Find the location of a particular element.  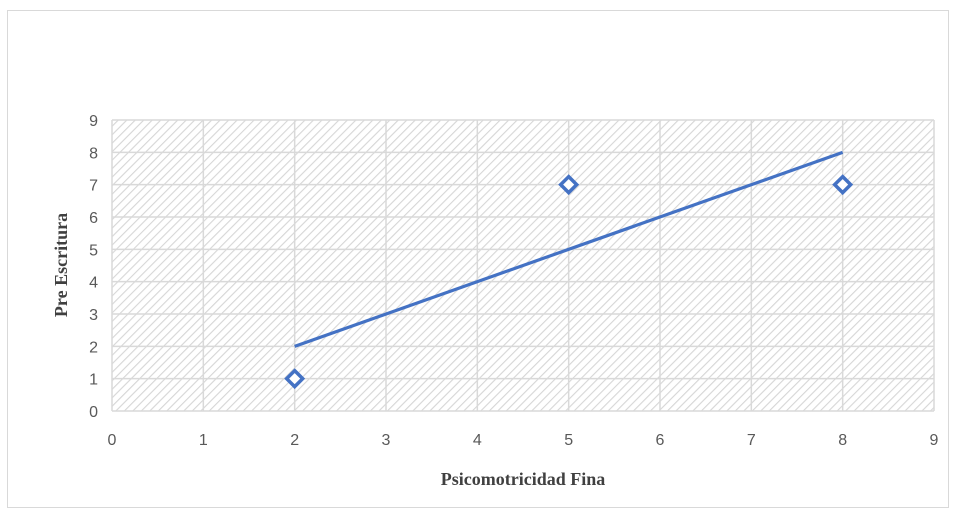

y-tick-label: 4 is located at coordinates (93, 283).